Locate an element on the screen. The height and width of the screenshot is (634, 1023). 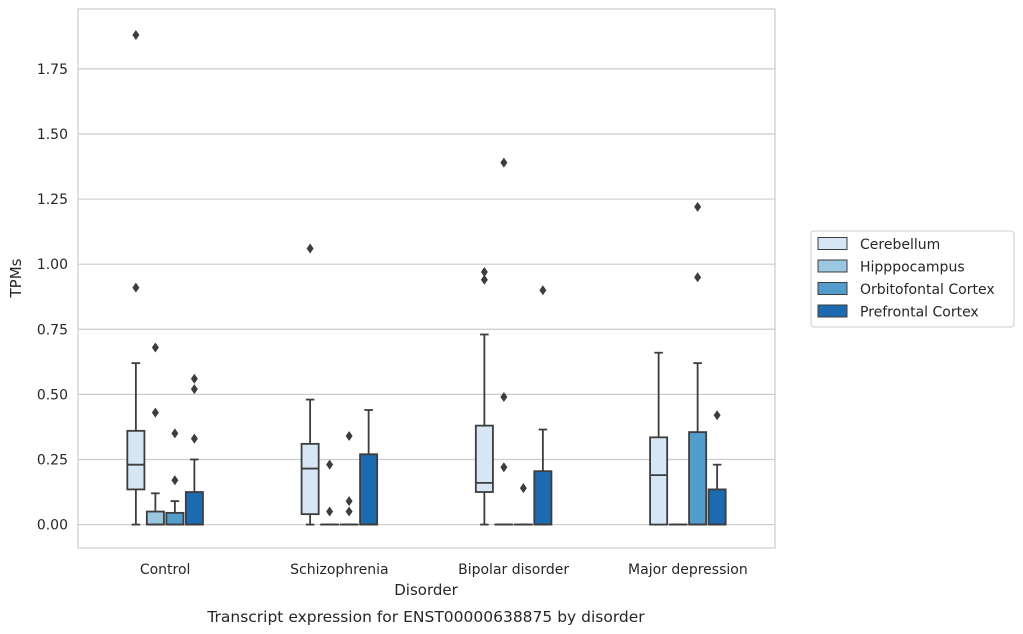
y-tick-label: 1.25 is located at coordinates (52, 200).